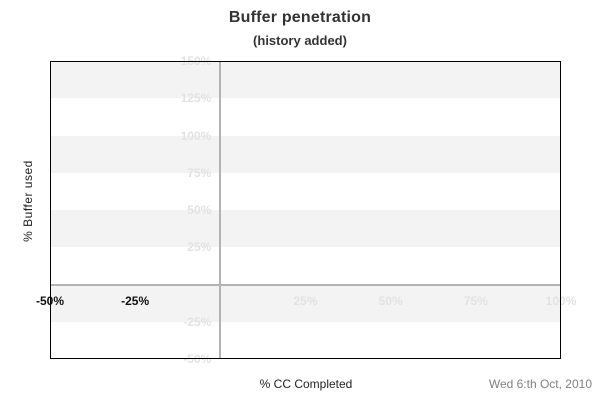 The width and height of the screenshot is (600, 400). Describe the element at coordinates (49, 300) in the screenshot. I see `x-tick-label: -50%` at that location.